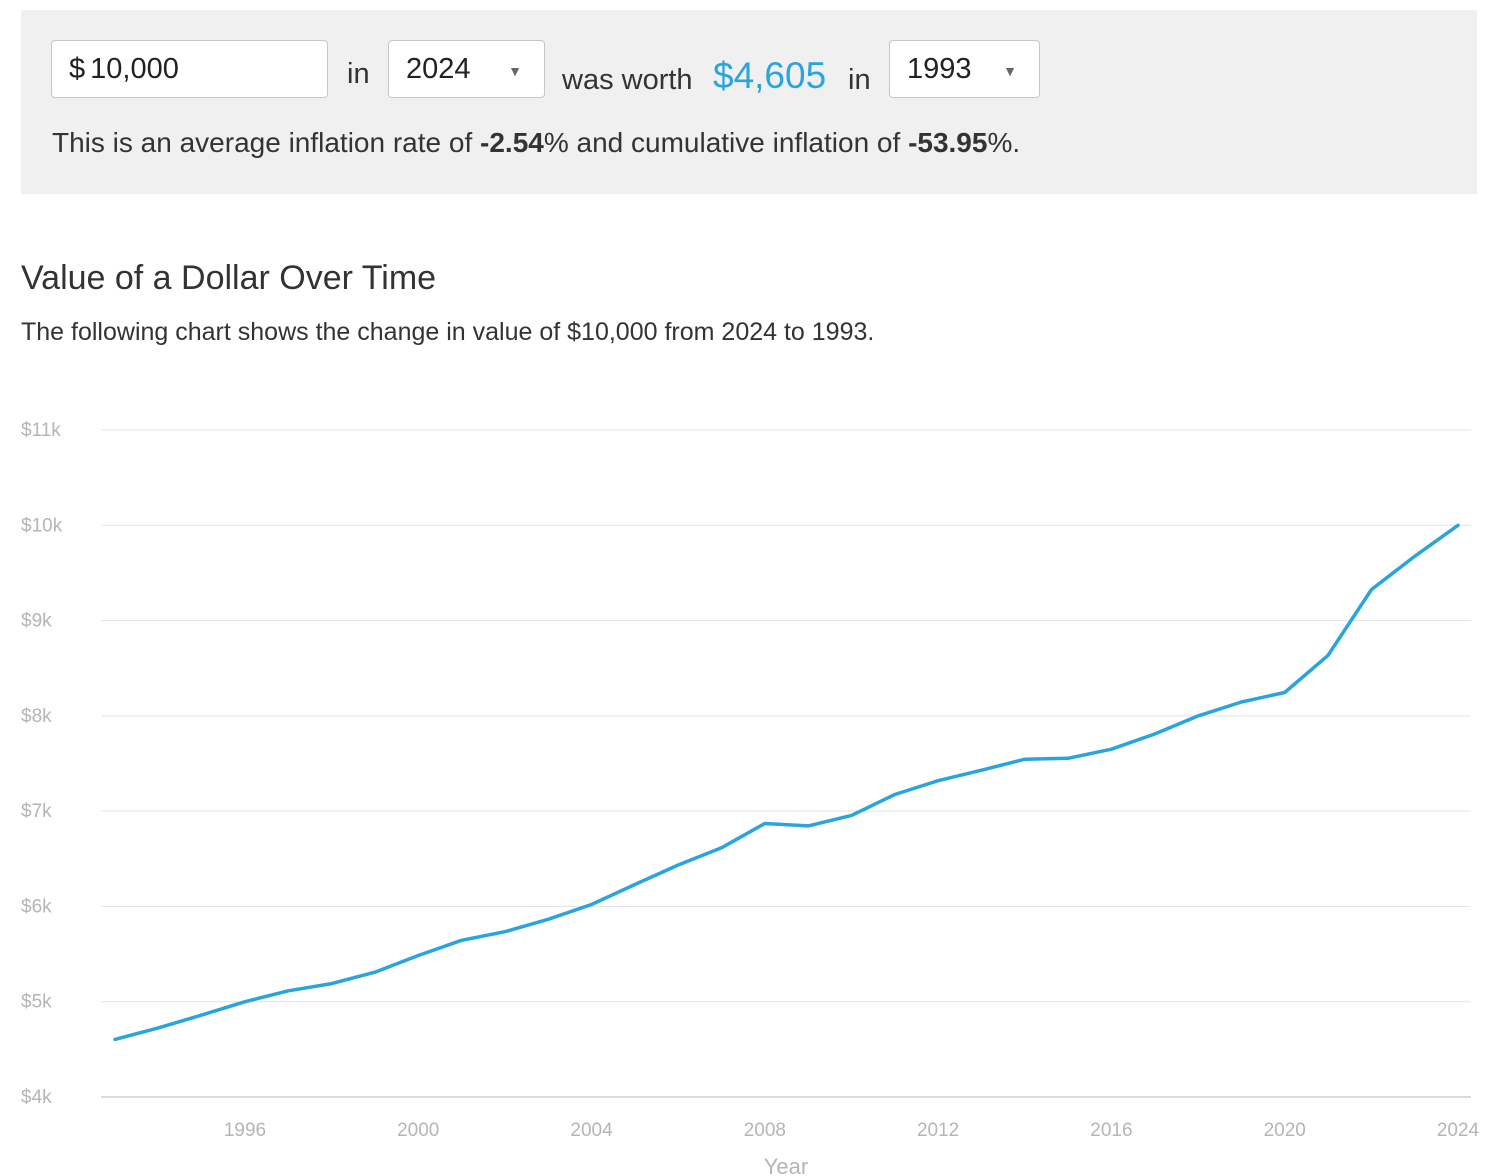  Describe the element at coordinates (591, 1130) in the screenshot. I see `x-tick-label: 2004` at that location.